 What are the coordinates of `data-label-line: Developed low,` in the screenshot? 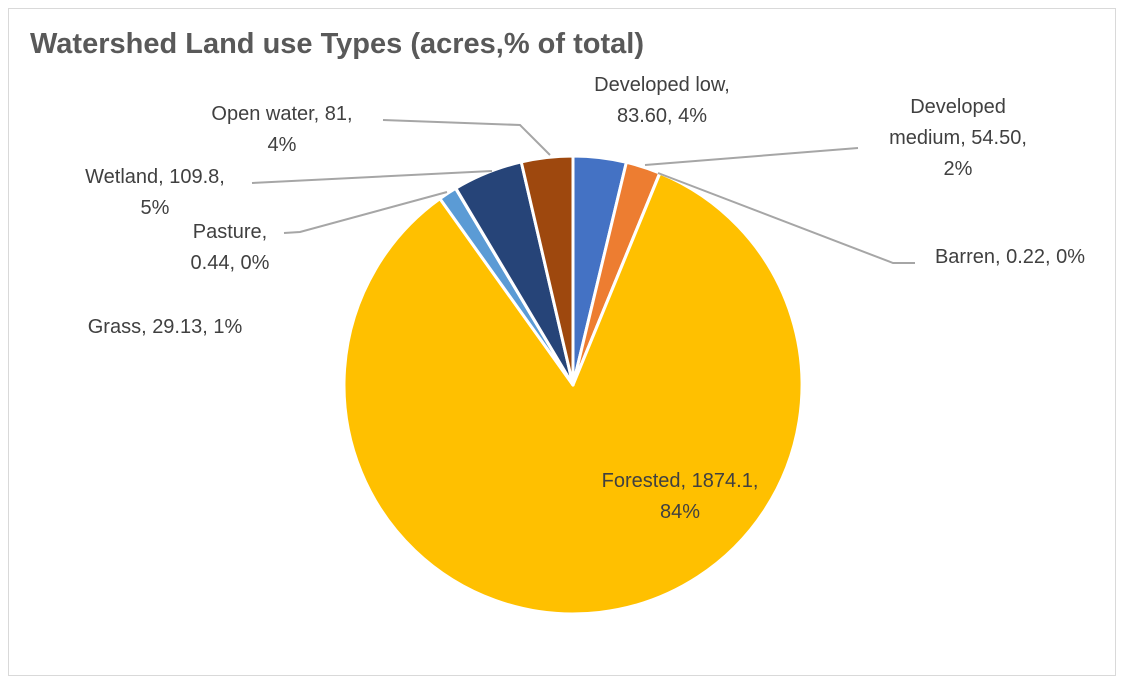 It's located at (662, 85).